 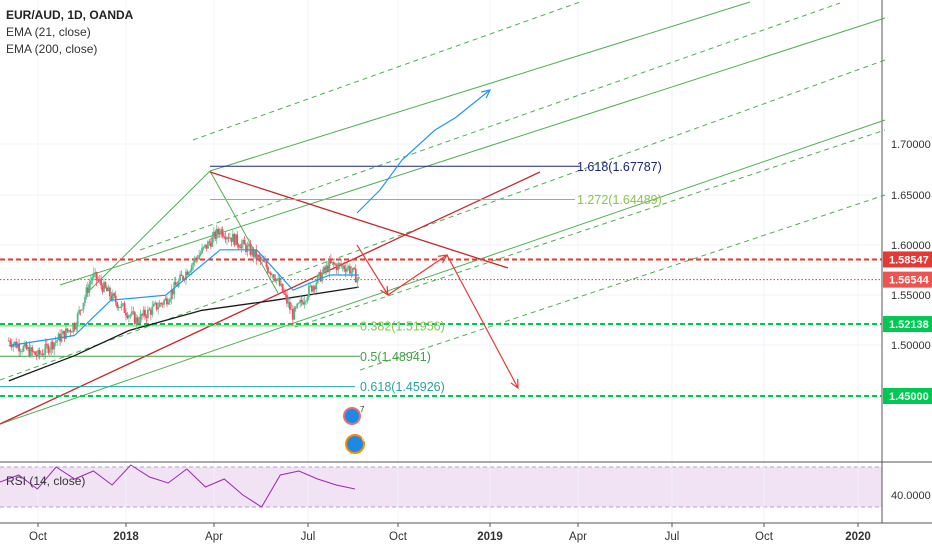 I want to click on bounce-projection-arrow, so click(x=417, y=275).